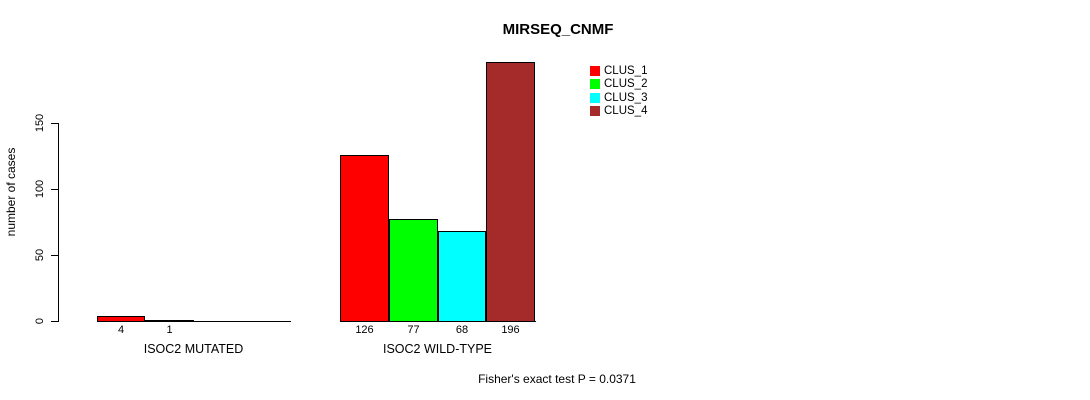 The image size is (1090, 400). I want to click on y-tick-label: 0, so click(40, 321).